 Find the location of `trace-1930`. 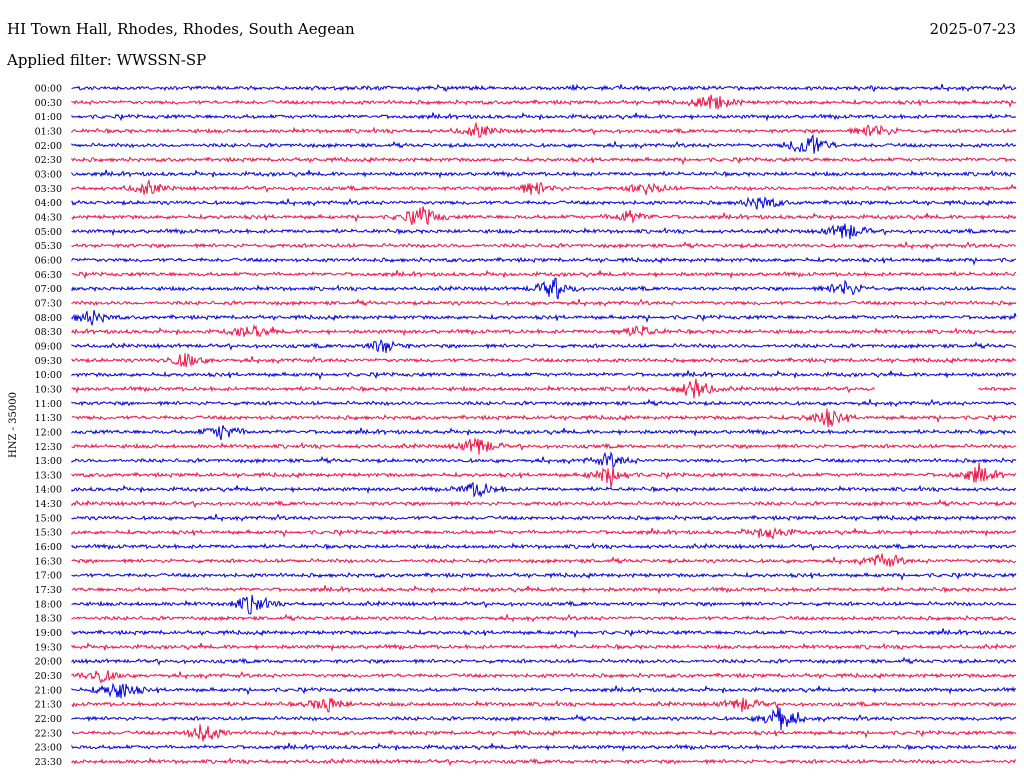

trace-1930 is located at coordinates (544, 647).